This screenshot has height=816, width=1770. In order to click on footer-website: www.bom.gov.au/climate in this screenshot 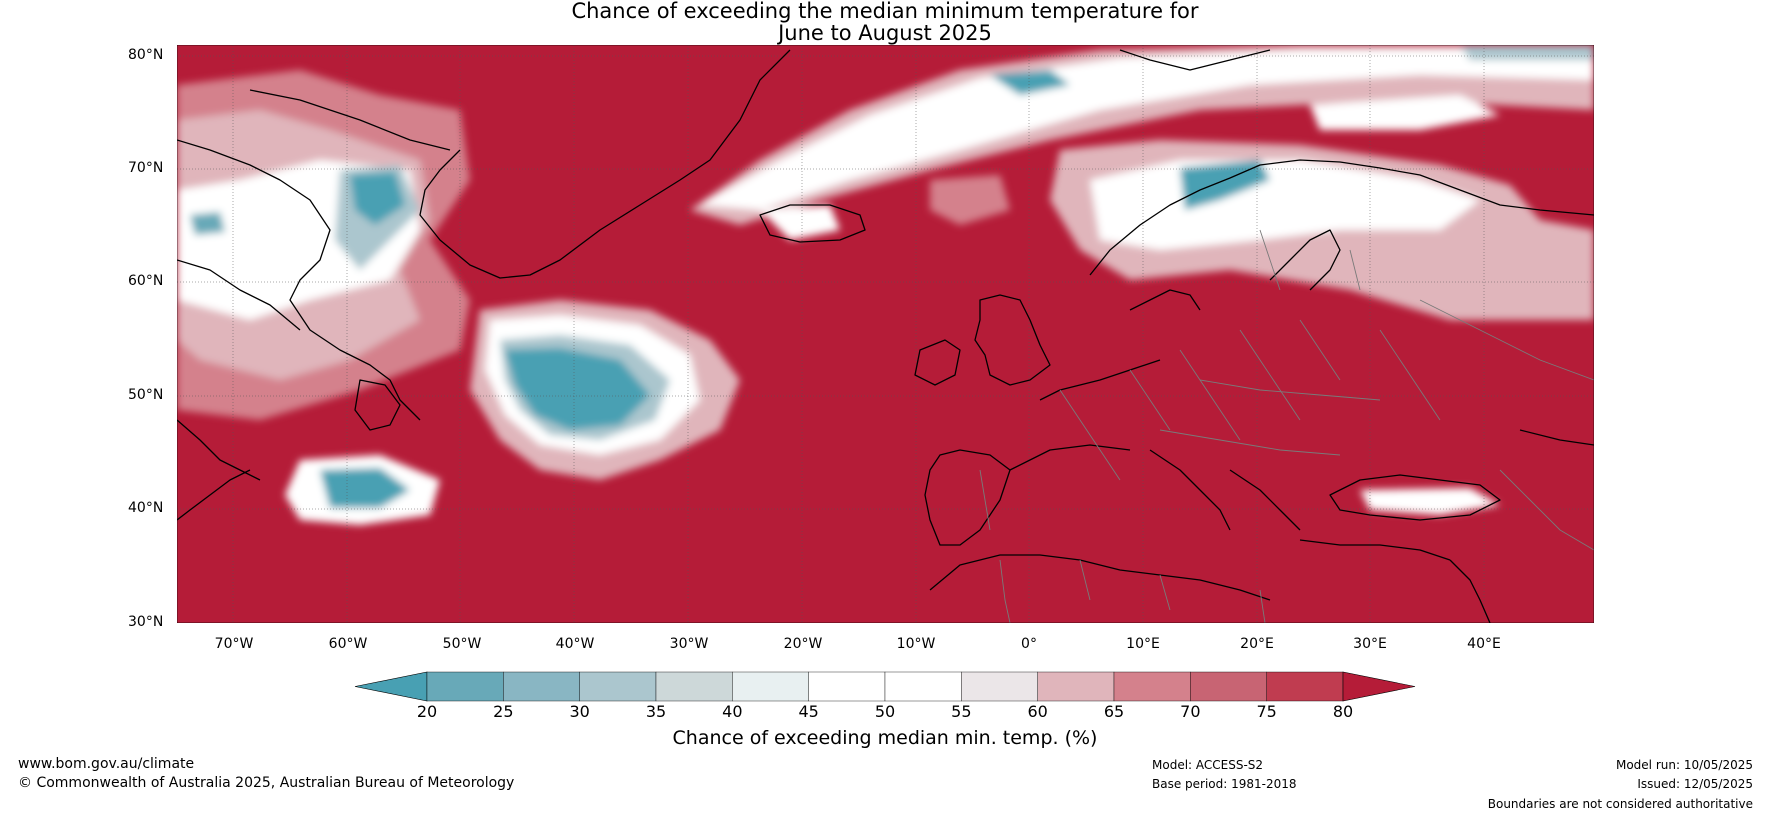, I will do `click(106, 764)`.